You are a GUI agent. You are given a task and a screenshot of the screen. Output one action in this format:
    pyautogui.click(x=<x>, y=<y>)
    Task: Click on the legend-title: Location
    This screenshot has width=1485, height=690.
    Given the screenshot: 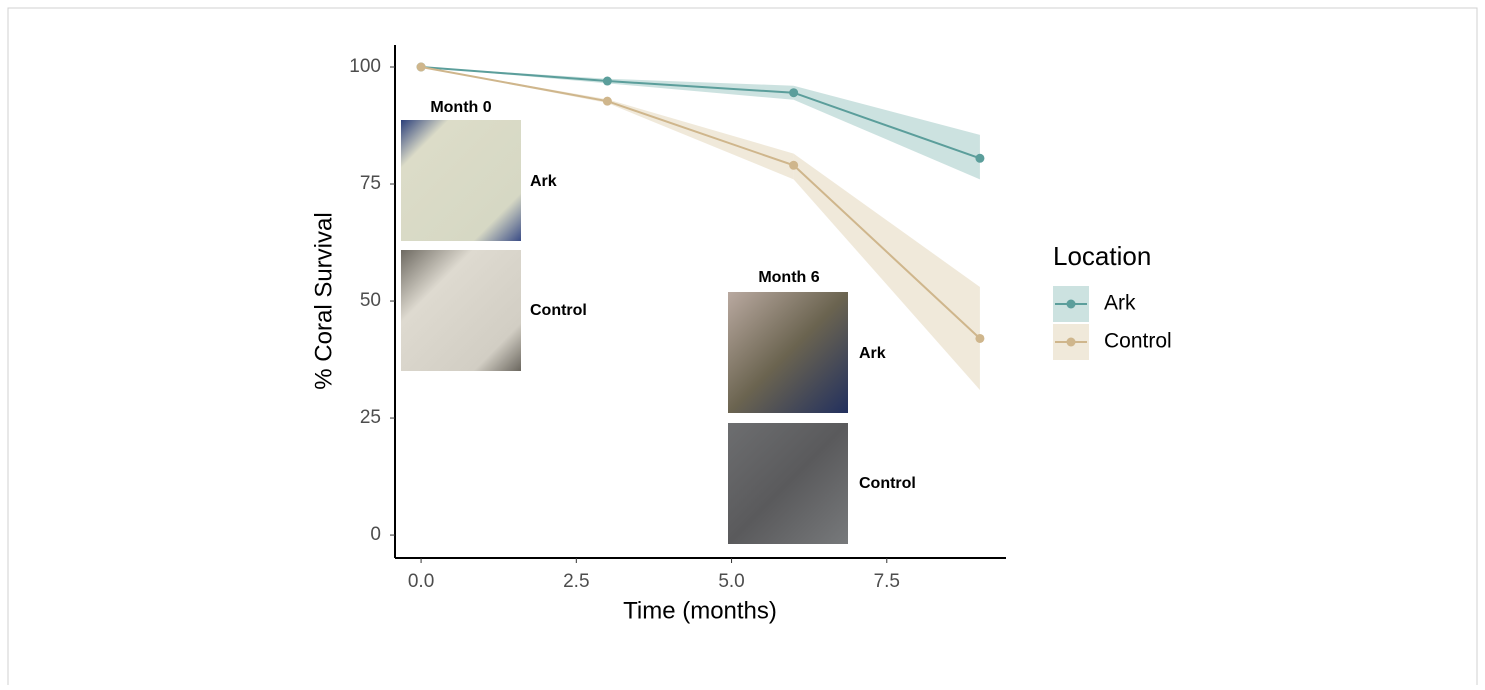 What is the action you would take?
    pyautogui.click(x=1102, y=256)
    